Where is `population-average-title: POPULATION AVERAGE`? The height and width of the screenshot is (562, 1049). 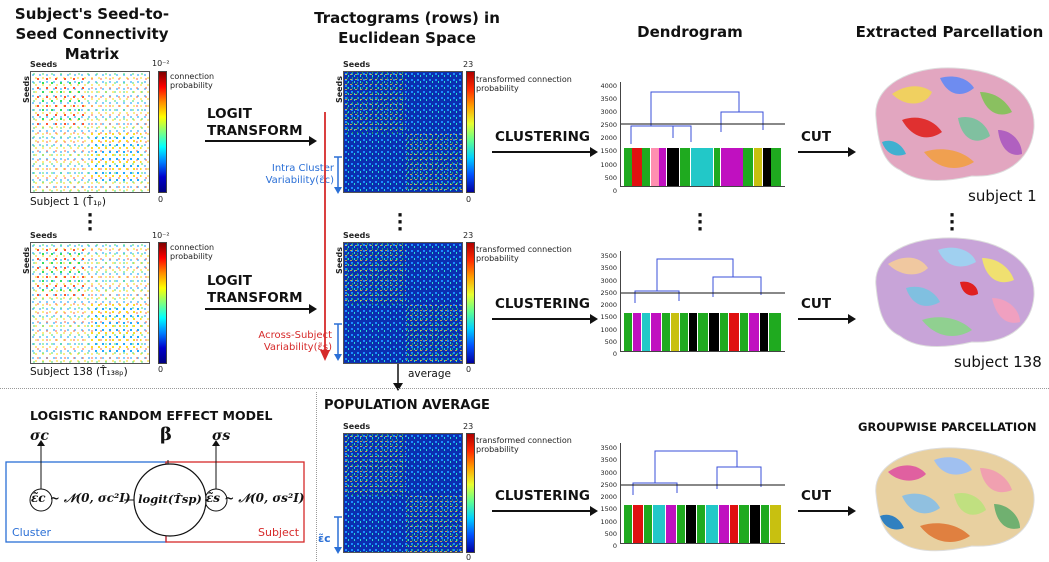
population-average-title: POPULATION AVERAGE is located at coordinates (407, 405).